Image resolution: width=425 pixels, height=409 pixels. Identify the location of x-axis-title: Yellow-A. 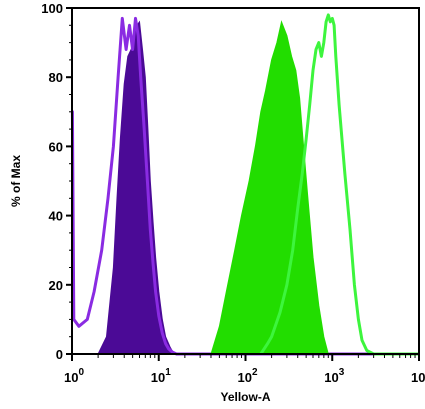
(245, 397).